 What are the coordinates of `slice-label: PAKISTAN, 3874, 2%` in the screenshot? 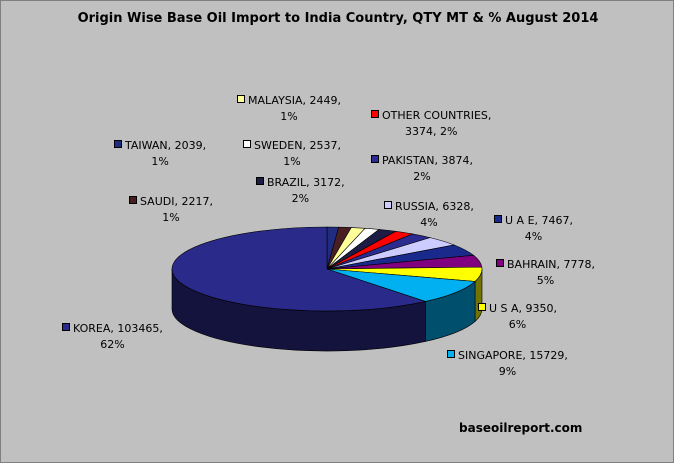 It's located at (427, 168).